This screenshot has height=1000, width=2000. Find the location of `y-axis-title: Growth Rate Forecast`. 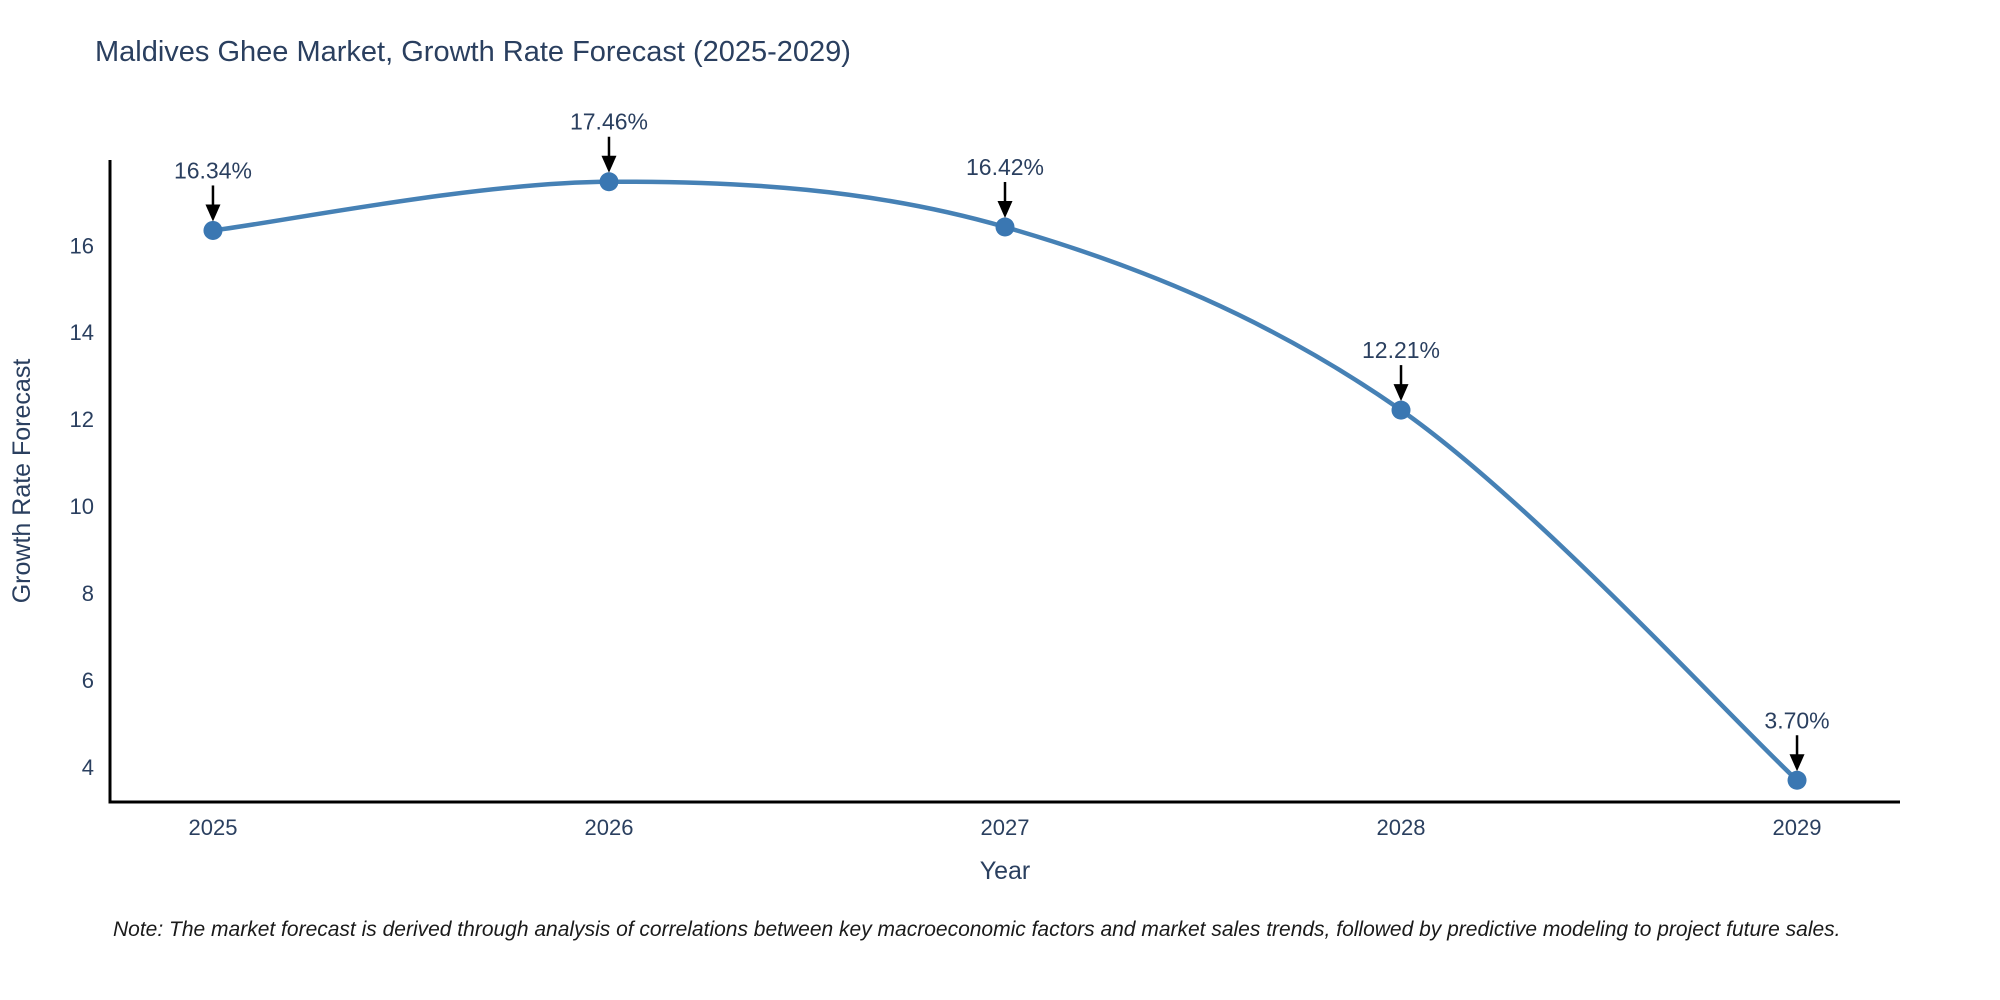

y-axis-title: Growth Rate Forecast is located at coordinates (22, 481).